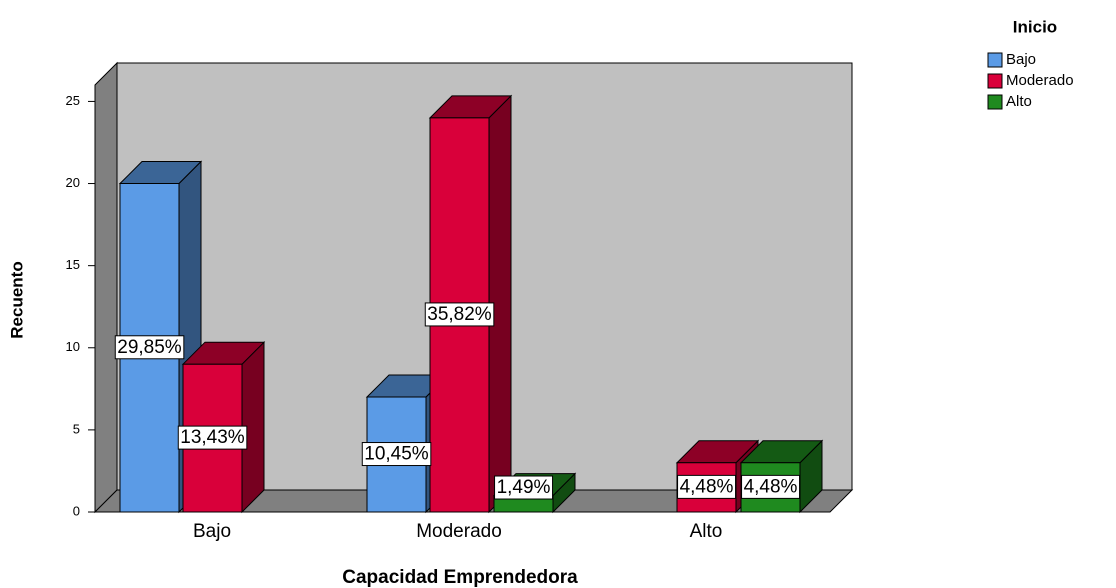 This screenshot has width=1116, height=588. What do you see at coordinates (212, 531) in the screenshot?
I see `x-tick-label: Bajo` at bounding box center [212, 531].